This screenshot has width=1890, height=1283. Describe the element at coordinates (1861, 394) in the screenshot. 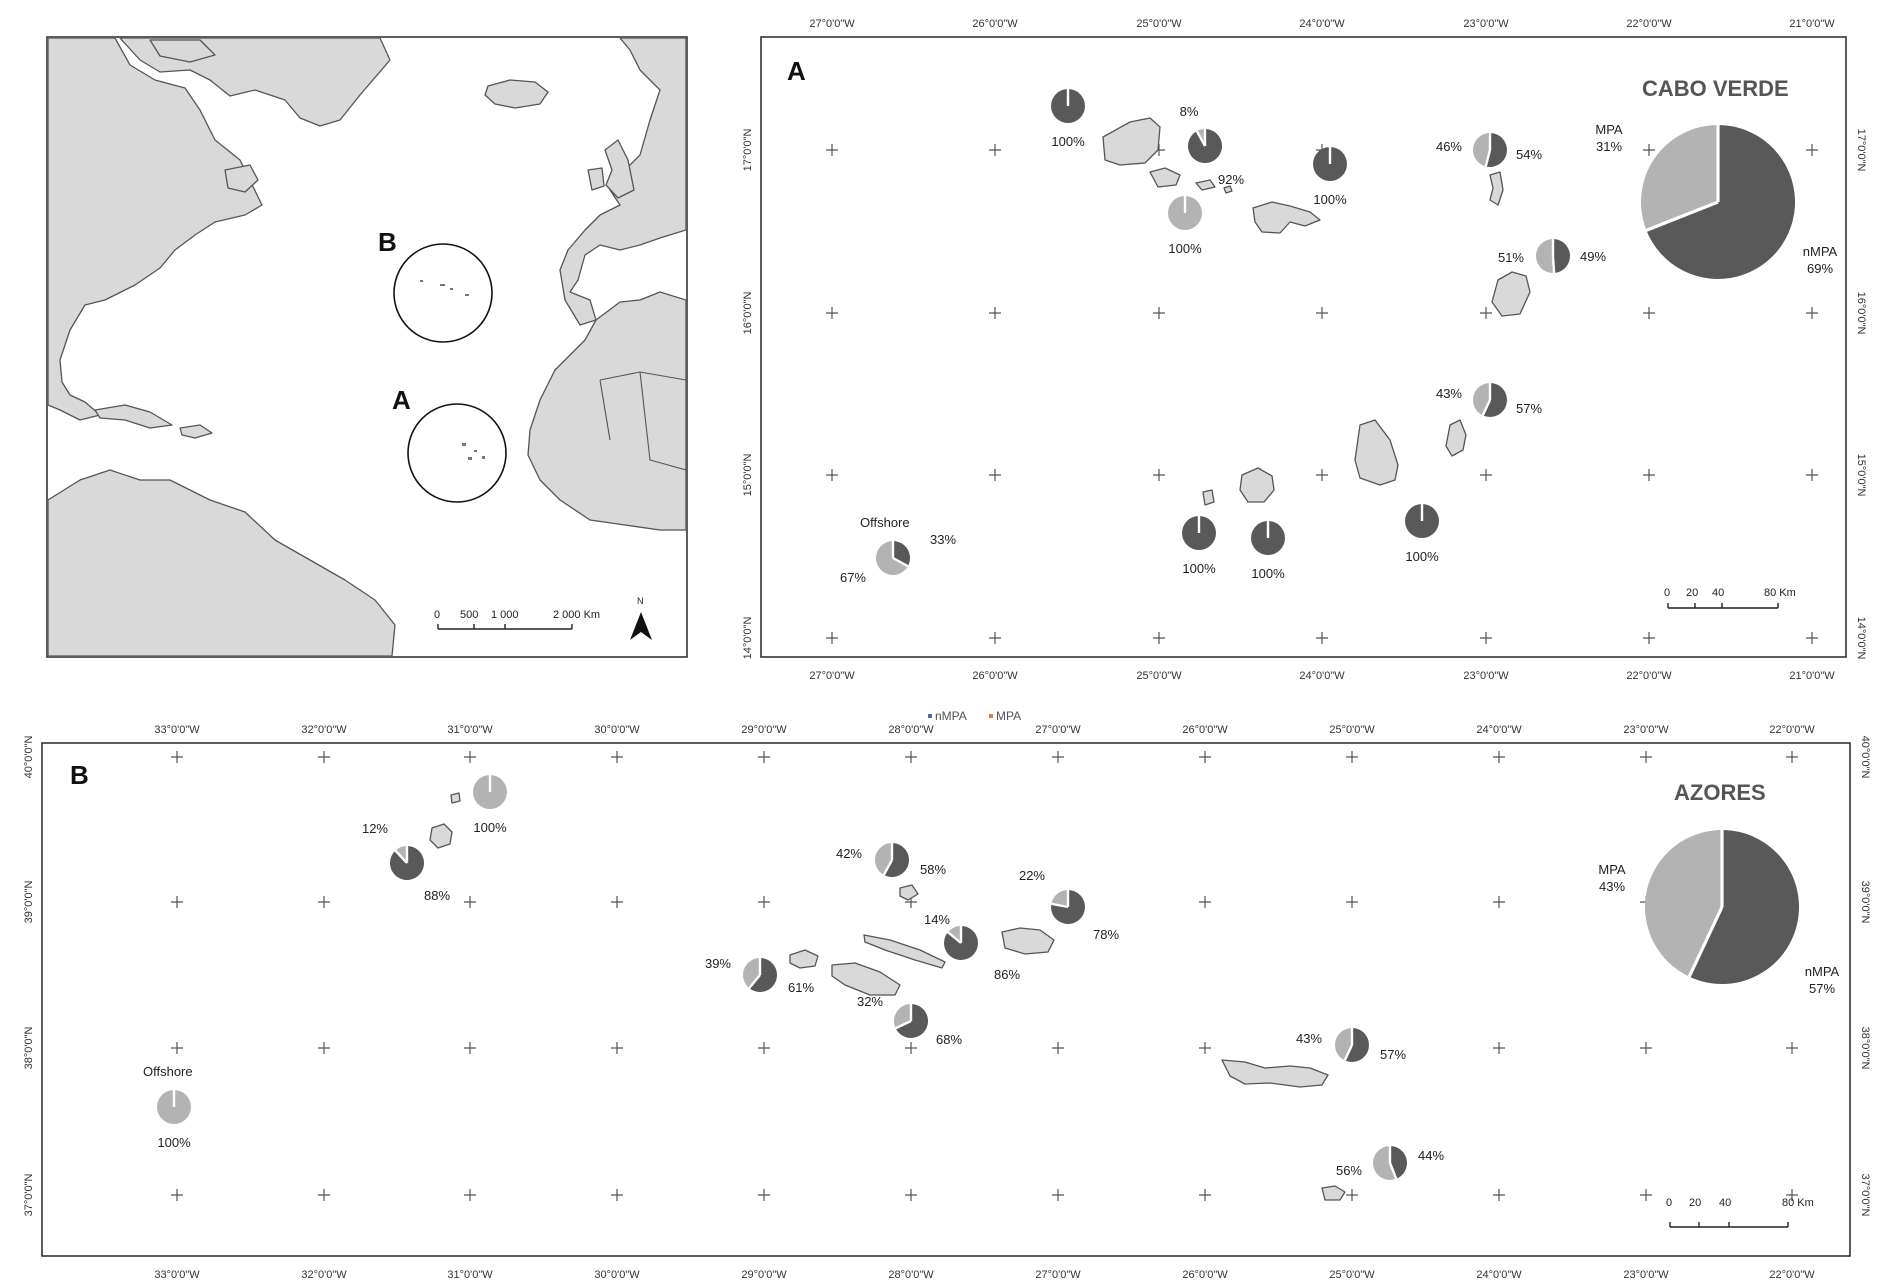

I see `panel-a-y-ticks-right: 17°0'0"N 16°0'0"N 15°0'0"N 14°0'0"N` at that location.